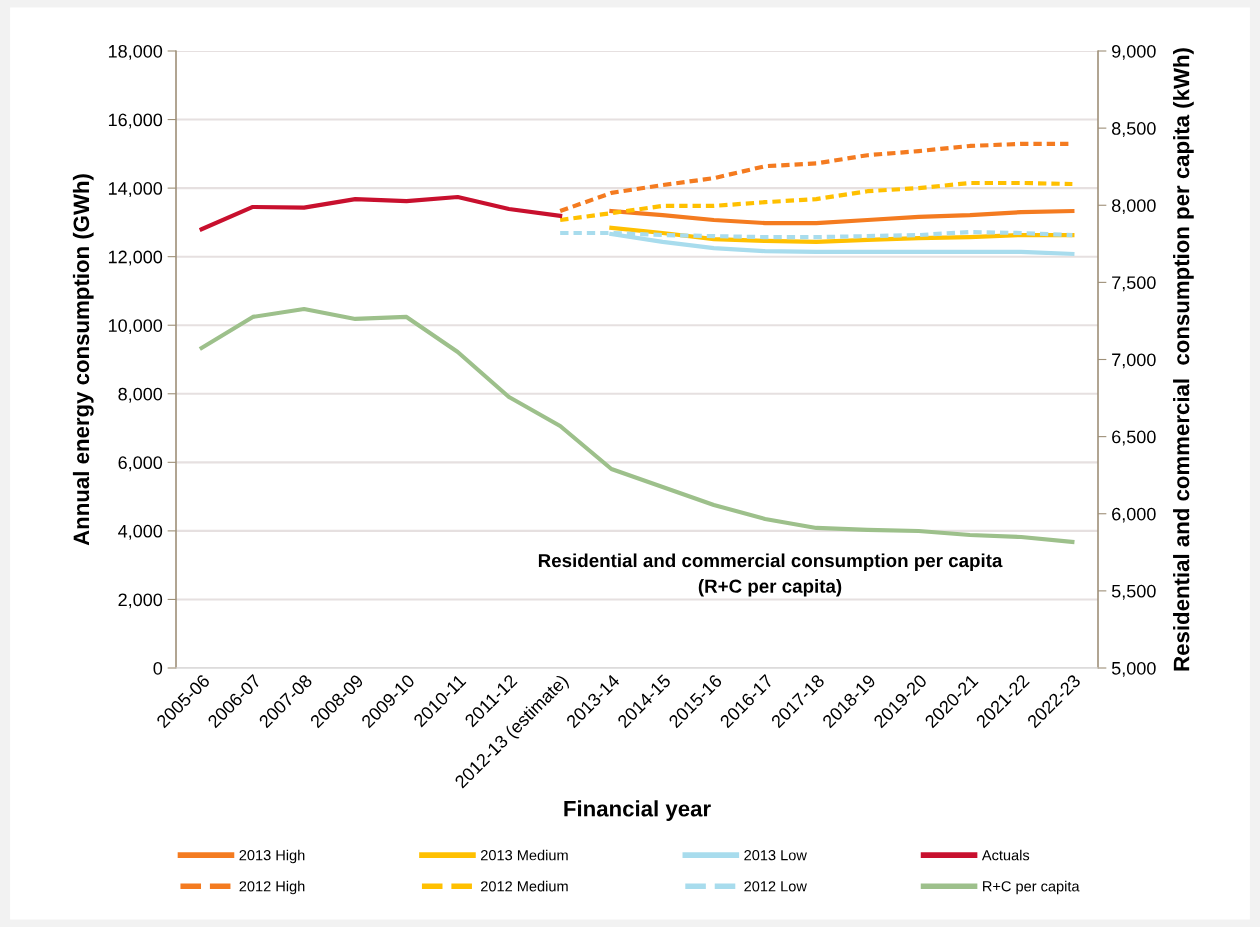  What do you see at coordinates (1183, 359) in the screenshot?
I see `y2-axis-title: Residential and commercial consumption per capita (kWh)` at bounding box center [1183, 359].